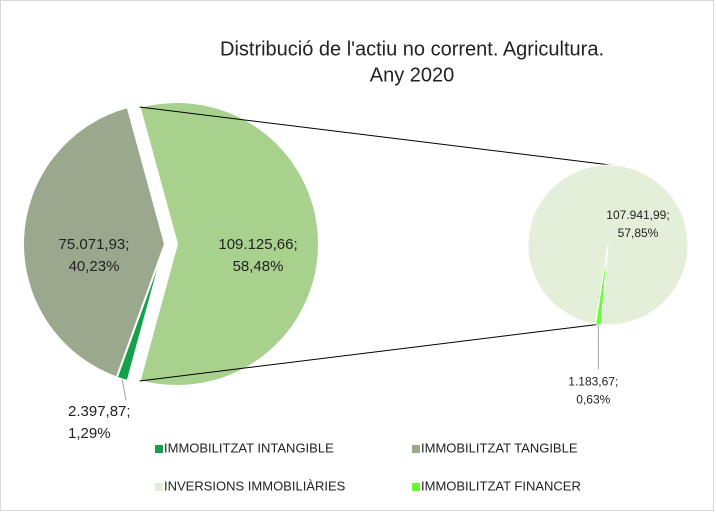  I want to click on data-label: 40,23%, so click(94, 266).